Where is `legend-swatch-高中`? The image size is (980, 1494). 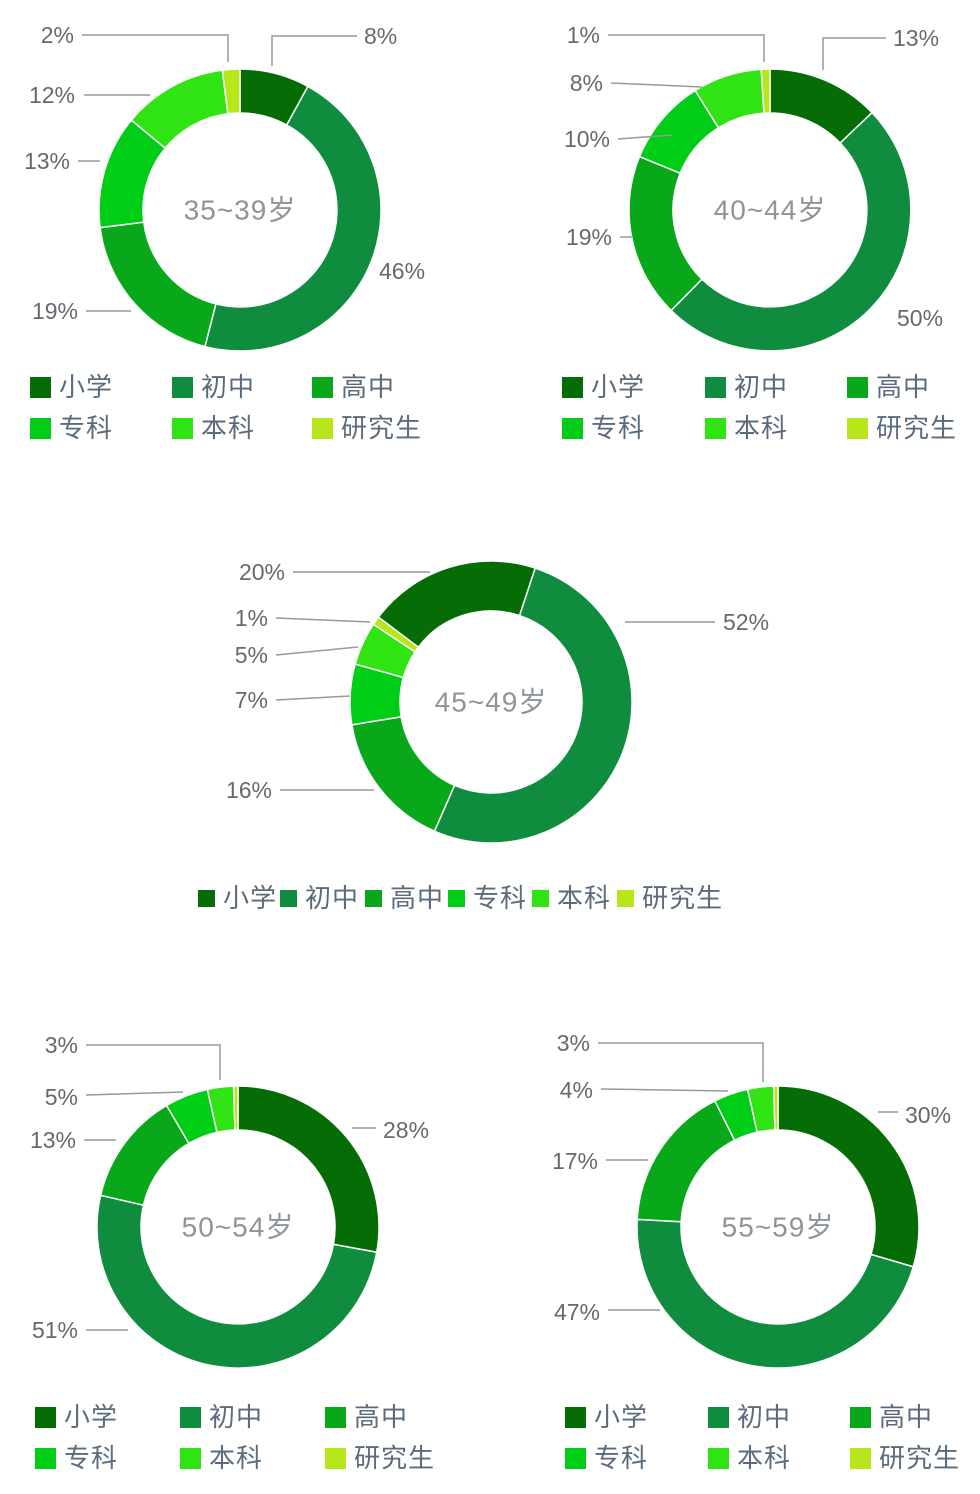 legend-swatch-高中 is located at coordinates (373, 898).